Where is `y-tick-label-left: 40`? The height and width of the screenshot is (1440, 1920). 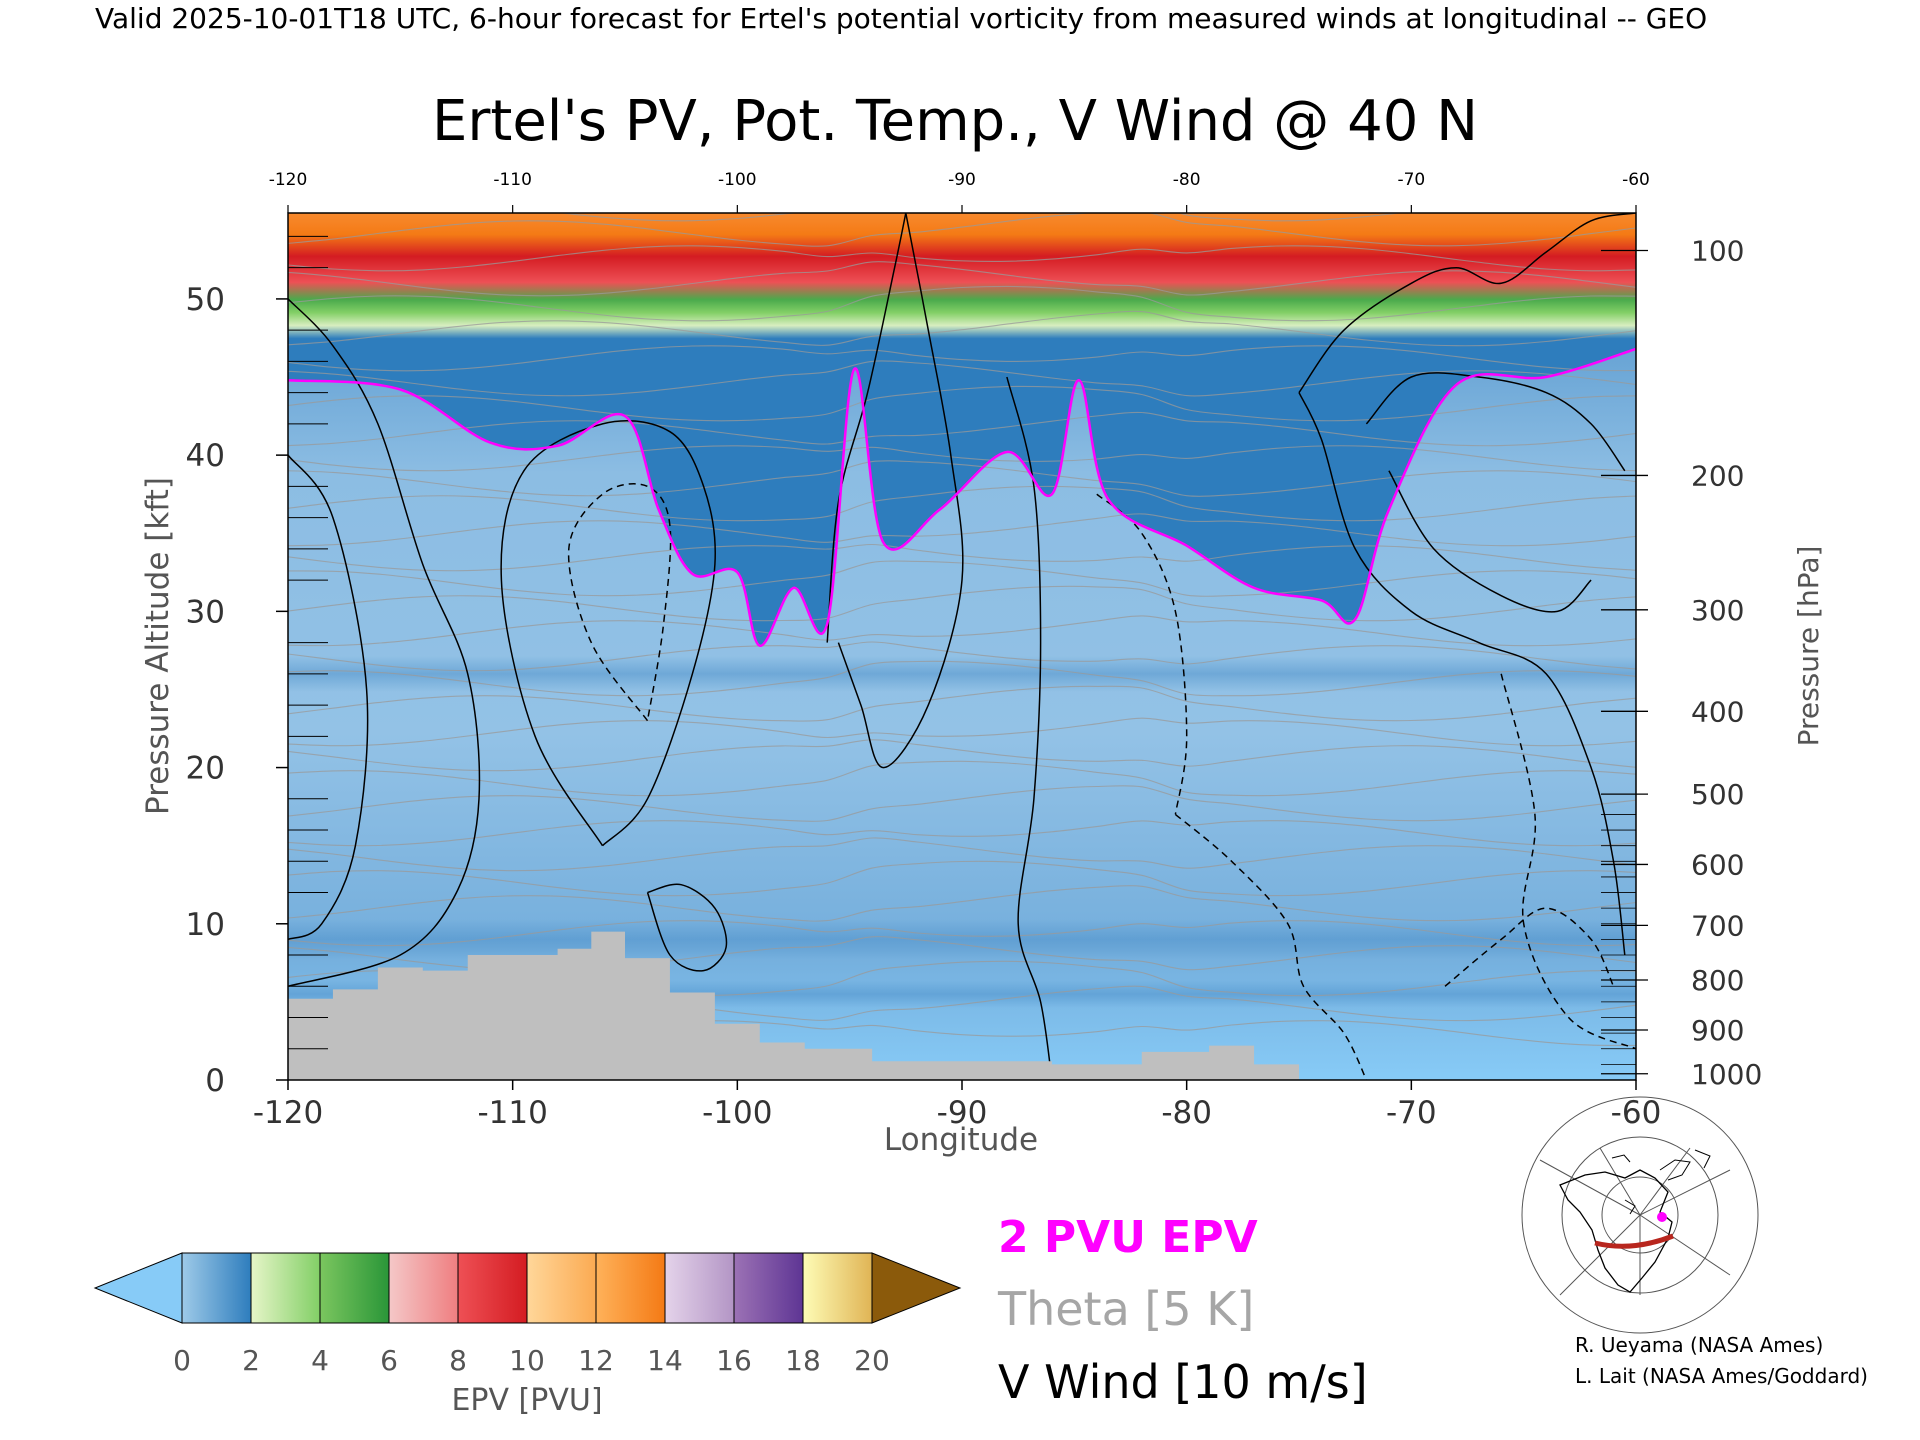
y-tick-label-left: 40 is located at coordinates (205, 456).